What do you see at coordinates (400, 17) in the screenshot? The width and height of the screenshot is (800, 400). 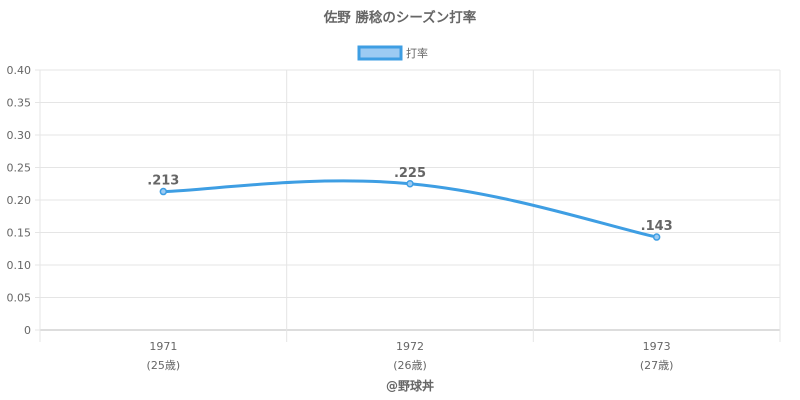 I see `chart-title: 佐野 勝稔のシーズン打率` at bounding box center [400, 17].